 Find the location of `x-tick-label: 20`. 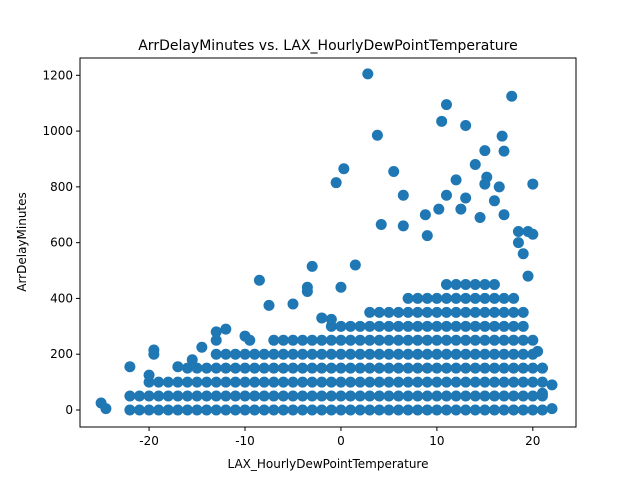

x-tick-label: 20 is located at coordinates (532, 441).